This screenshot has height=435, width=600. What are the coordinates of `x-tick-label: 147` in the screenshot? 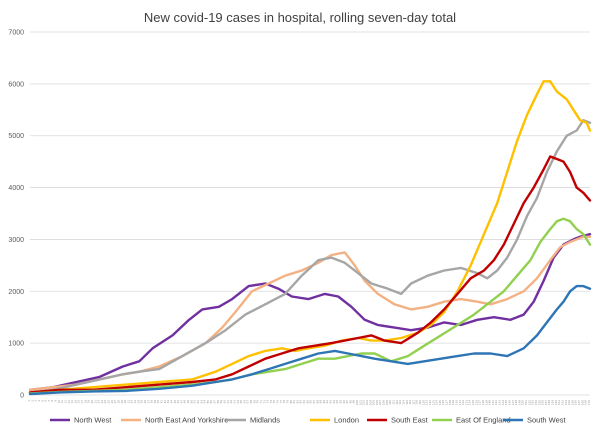 It's located at (513, 402).